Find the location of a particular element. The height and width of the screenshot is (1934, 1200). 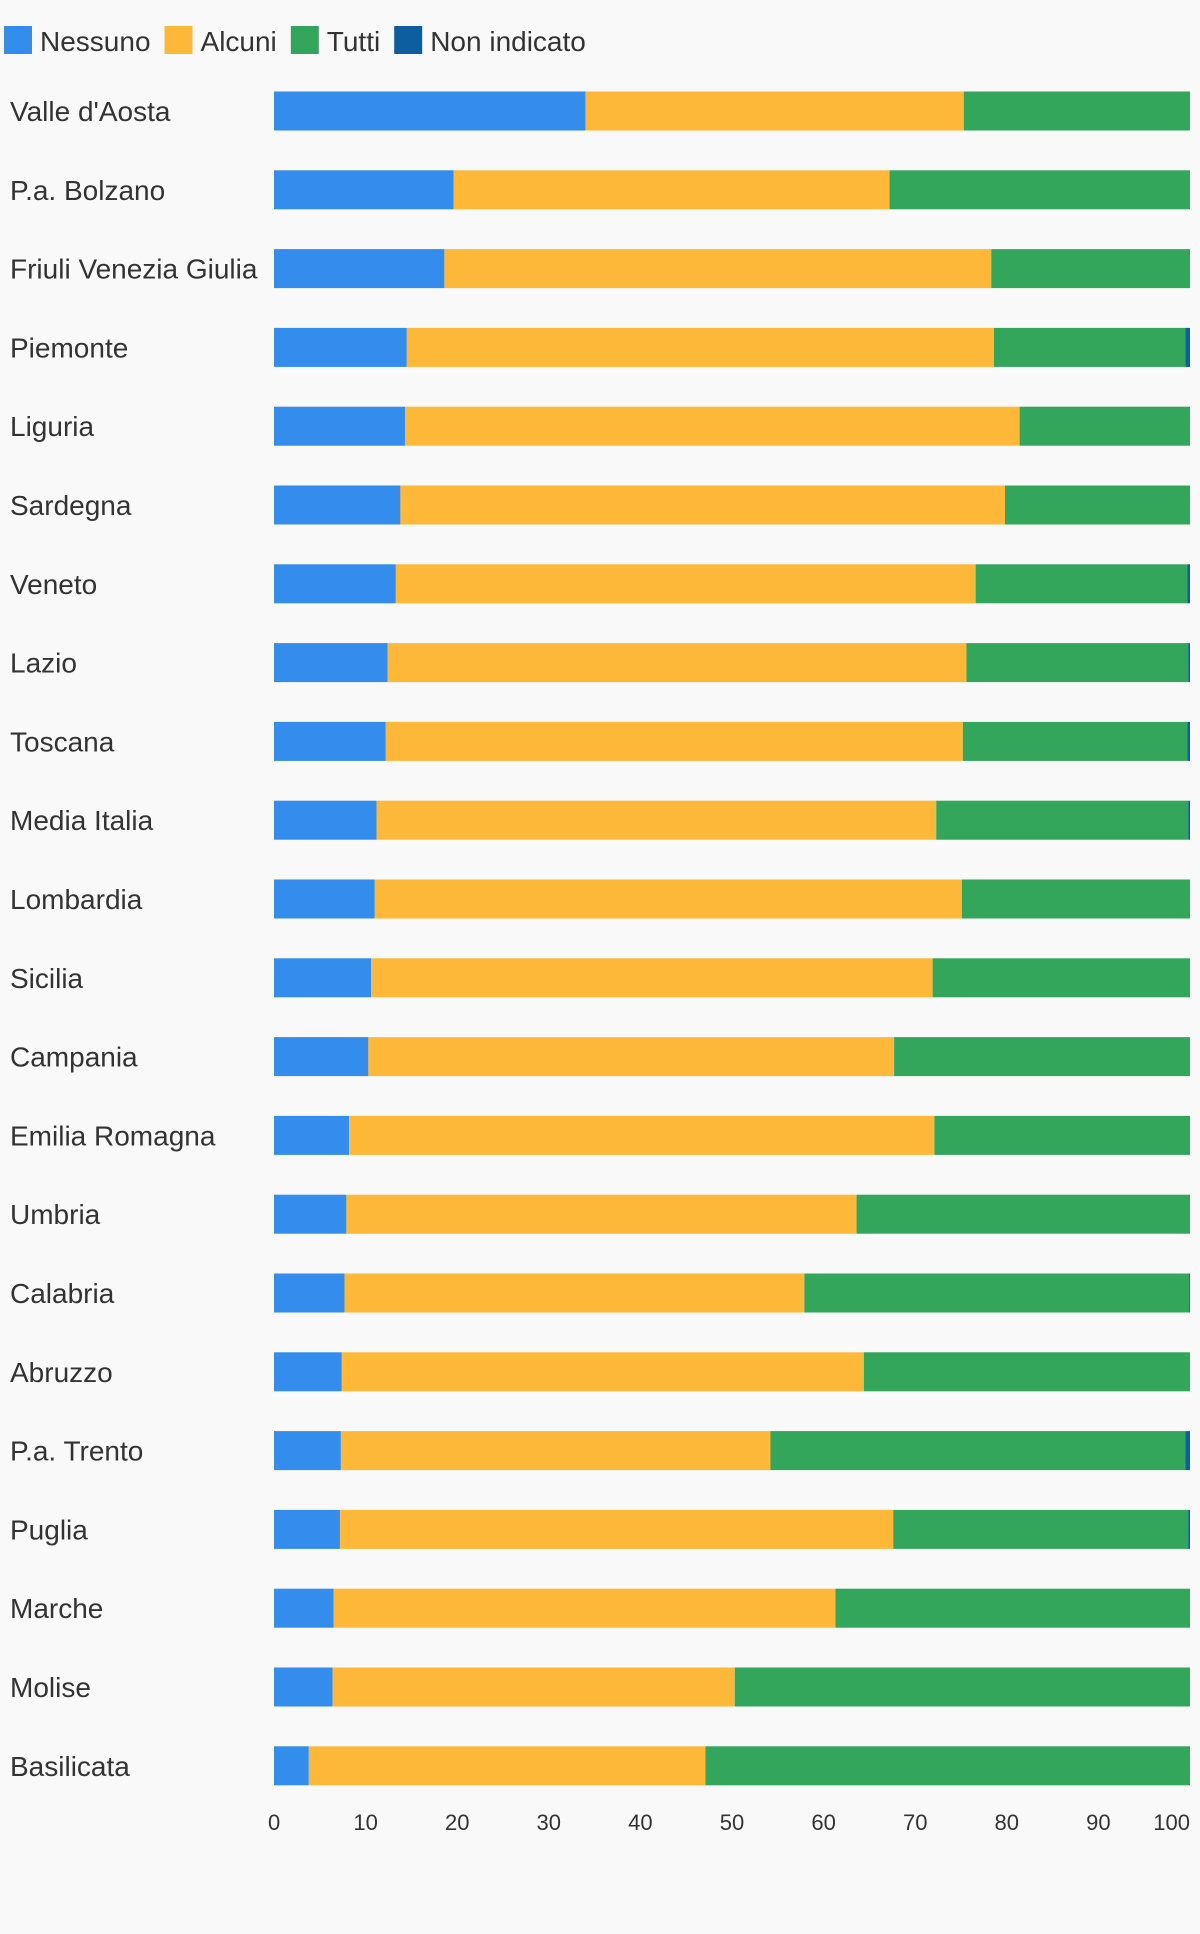

x-tick-label: 20 is located at coordinates (457, 1822).